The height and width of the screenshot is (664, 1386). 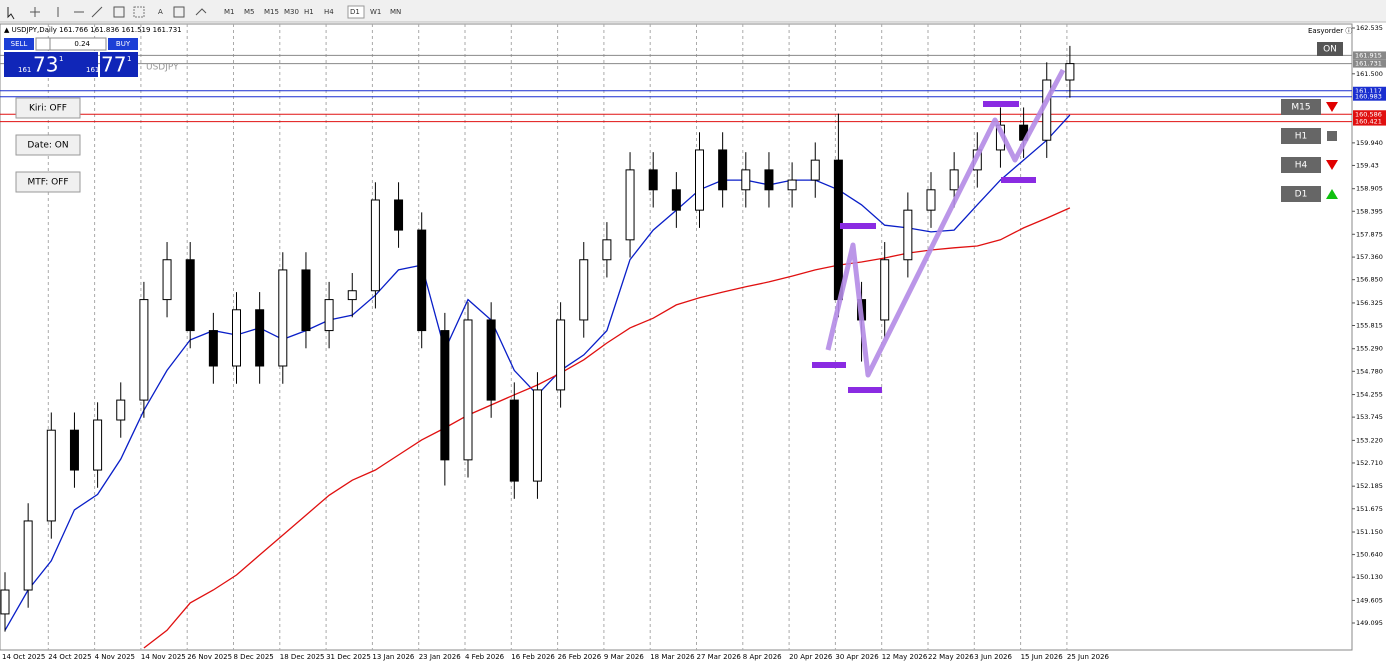 I want to click on toggle-label: ON, so click(x=1330, y=50).